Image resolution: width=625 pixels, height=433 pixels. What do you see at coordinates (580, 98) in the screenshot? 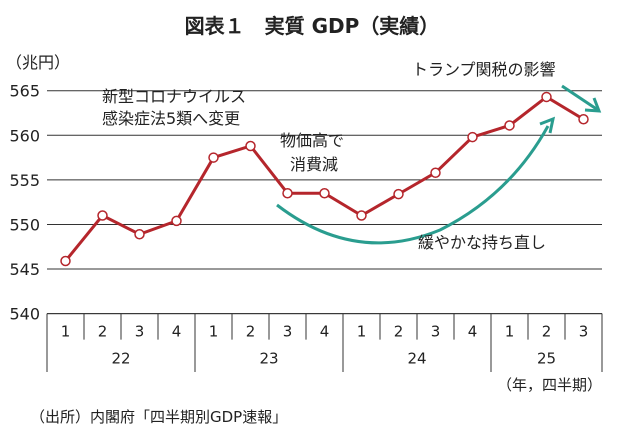
I see `trump-arrow` at bounding box center [580, 98].